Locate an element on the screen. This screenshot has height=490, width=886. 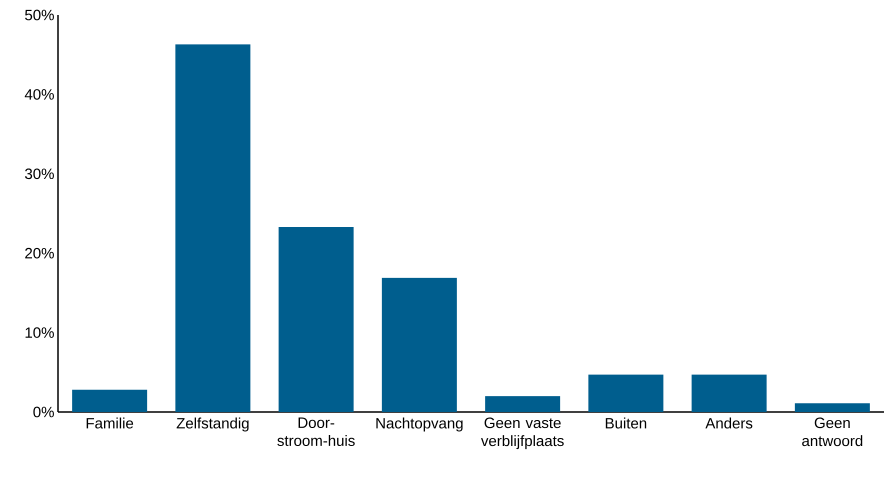
y-tick-label: 50% is located at coordinates (39, 15).